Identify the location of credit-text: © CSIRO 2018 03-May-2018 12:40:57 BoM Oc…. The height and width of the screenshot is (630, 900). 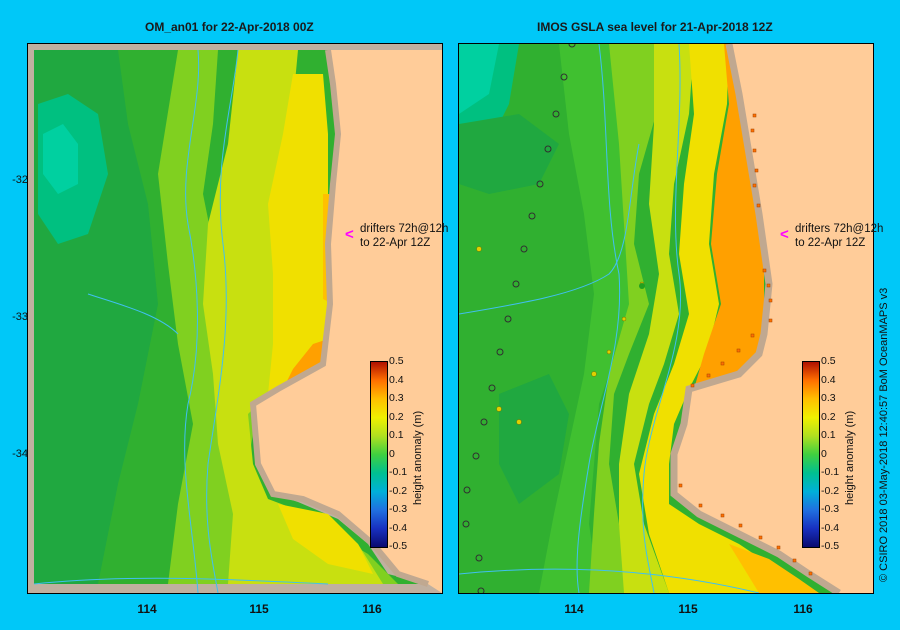
(884, 434).